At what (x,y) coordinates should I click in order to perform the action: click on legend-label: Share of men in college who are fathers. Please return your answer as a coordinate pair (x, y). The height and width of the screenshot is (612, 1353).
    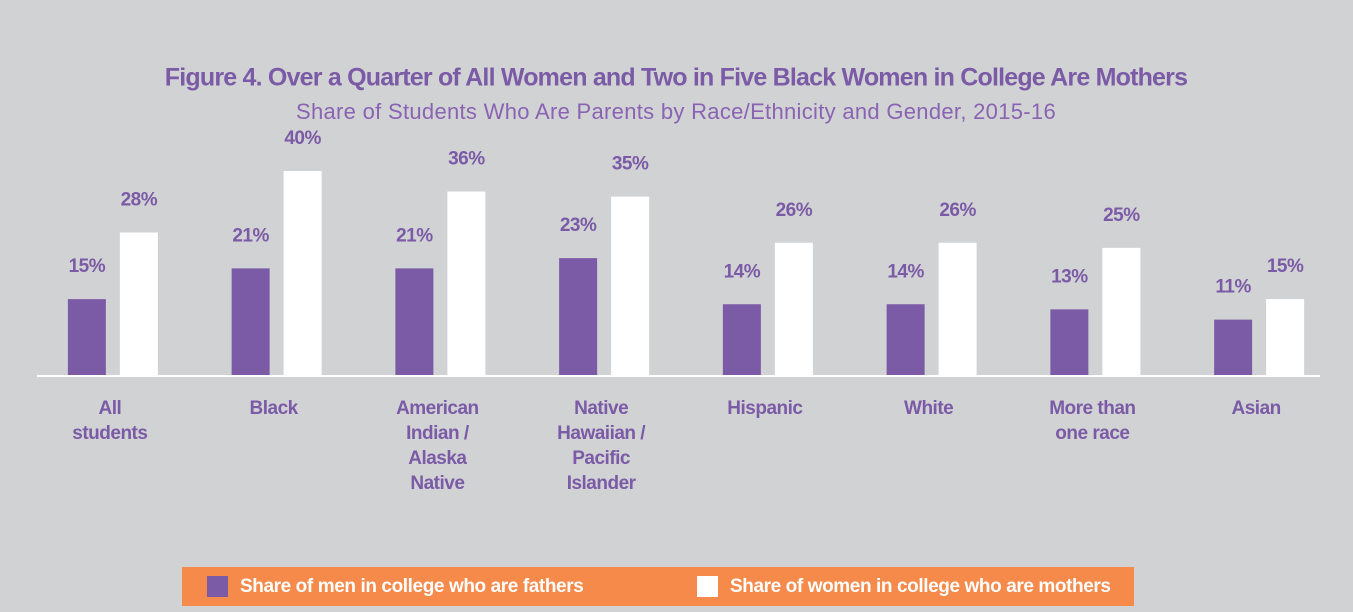
    Looking at the image, I should click on (411, 586).